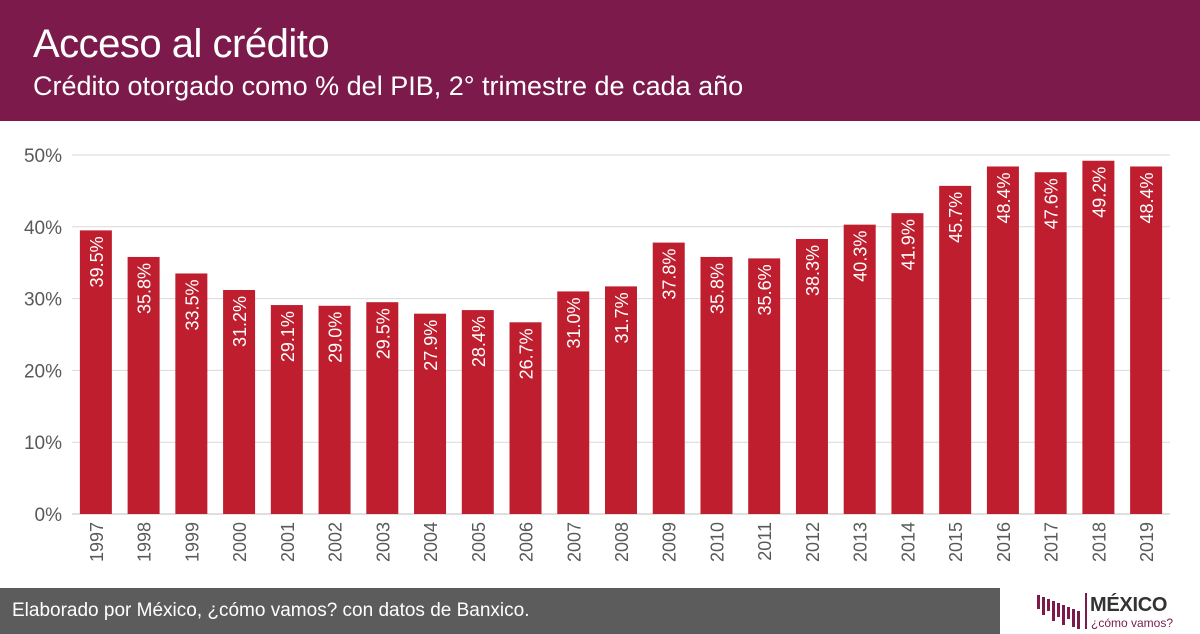 The image size is (1200, 634). Describe the element at coordinates (479, 542) in the screenshot. I see `x-tick-label: 2005` at that location.